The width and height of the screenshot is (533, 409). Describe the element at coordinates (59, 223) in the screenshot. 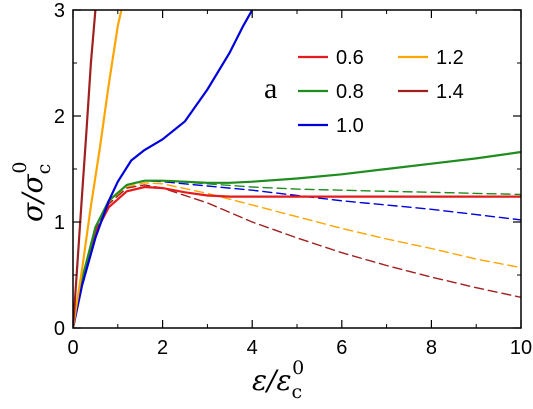

I see `y-tick-label: 1` at that location.